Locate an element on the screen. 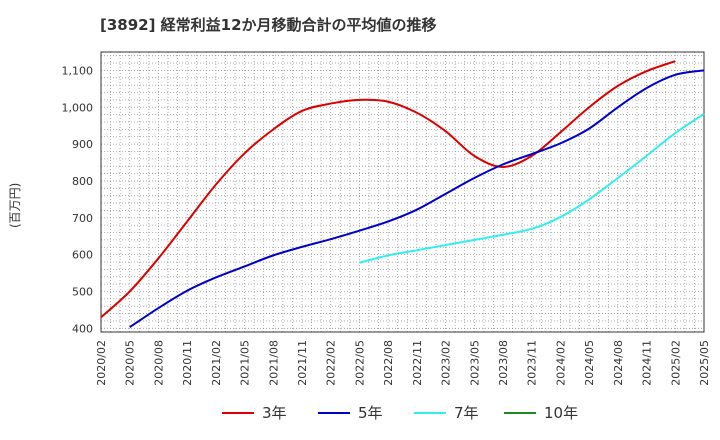 The width and height of the screenshot is (720, 440). y-tick-label: 500 is located at coordinates (82, 291).